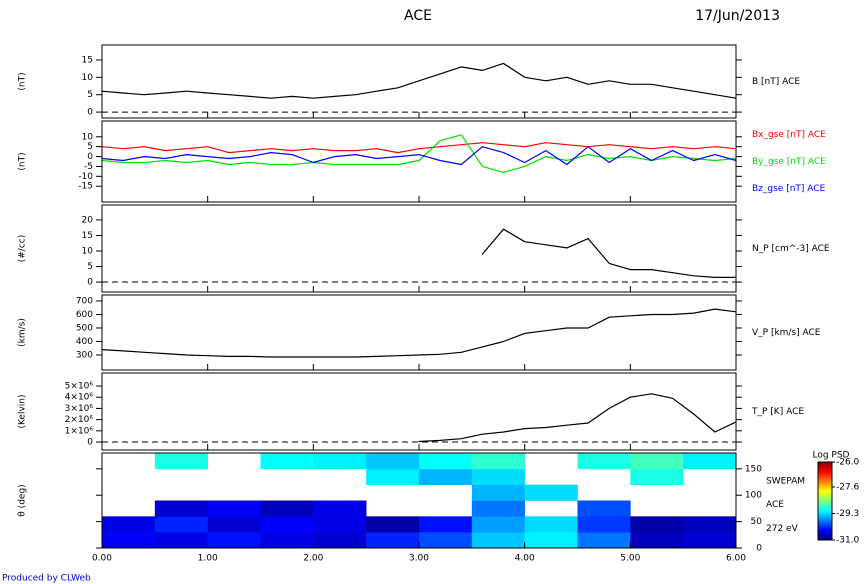  I want to click on x-tick-label: 6.00, so click(736, 559).